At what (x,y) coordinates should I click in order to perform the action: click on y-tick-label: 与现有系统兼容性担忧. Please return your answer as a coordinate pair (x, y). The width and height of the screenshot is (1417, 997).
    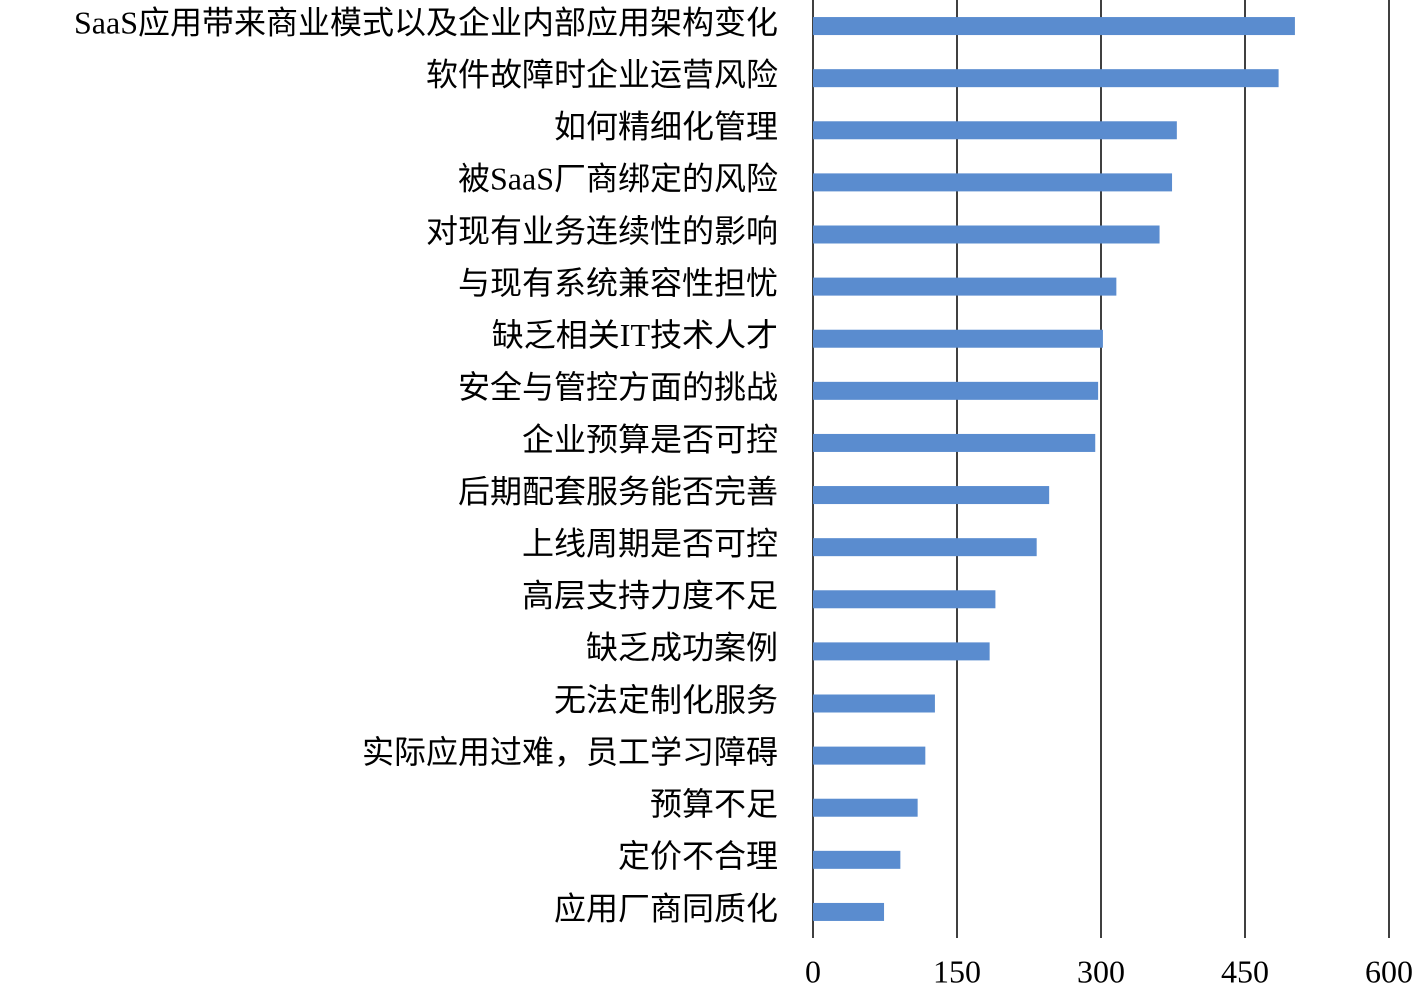
    Looking at the image, I should click on (618, 283).